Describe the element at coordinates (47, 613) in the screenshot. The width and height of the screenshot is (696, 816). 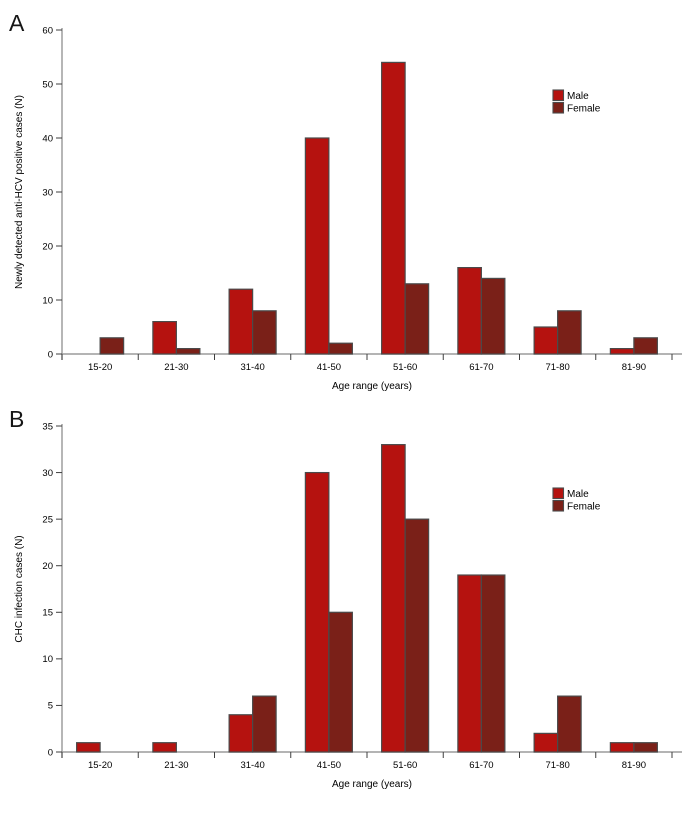
I see `y-tick-label: 15` at that location.